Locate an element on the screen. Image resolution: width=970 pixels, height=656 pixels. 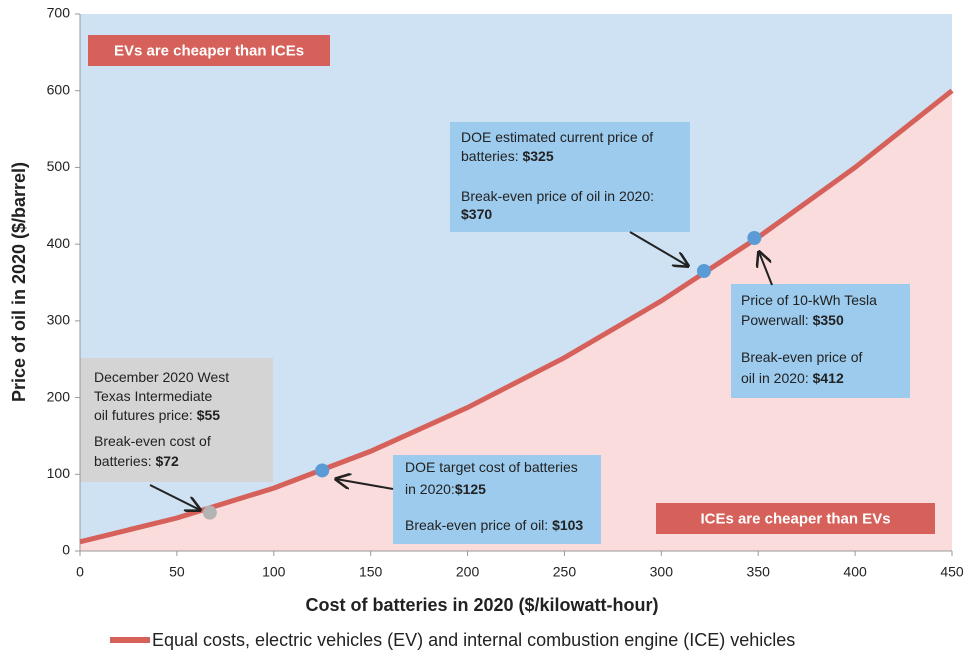
annotation-line: in 2020:$125 is located at coordinates (445, 489).